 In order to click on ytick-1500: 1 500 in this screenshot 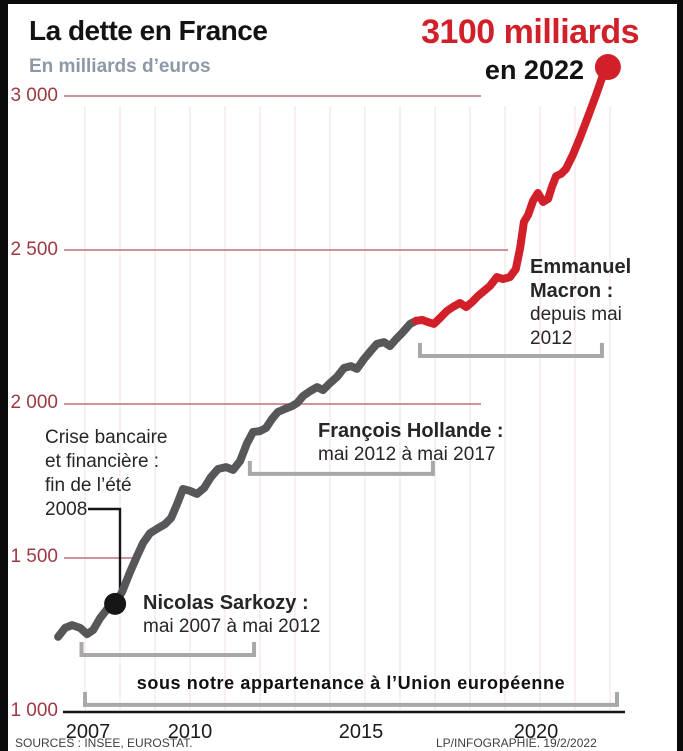, I will do `click(34, 556)`.